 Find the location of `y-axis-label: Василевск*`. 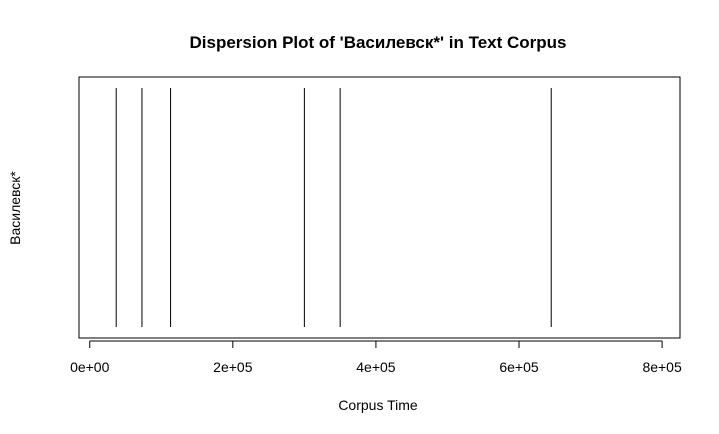

y-axis-label: Василевск* is located at coordinates (15, 208).